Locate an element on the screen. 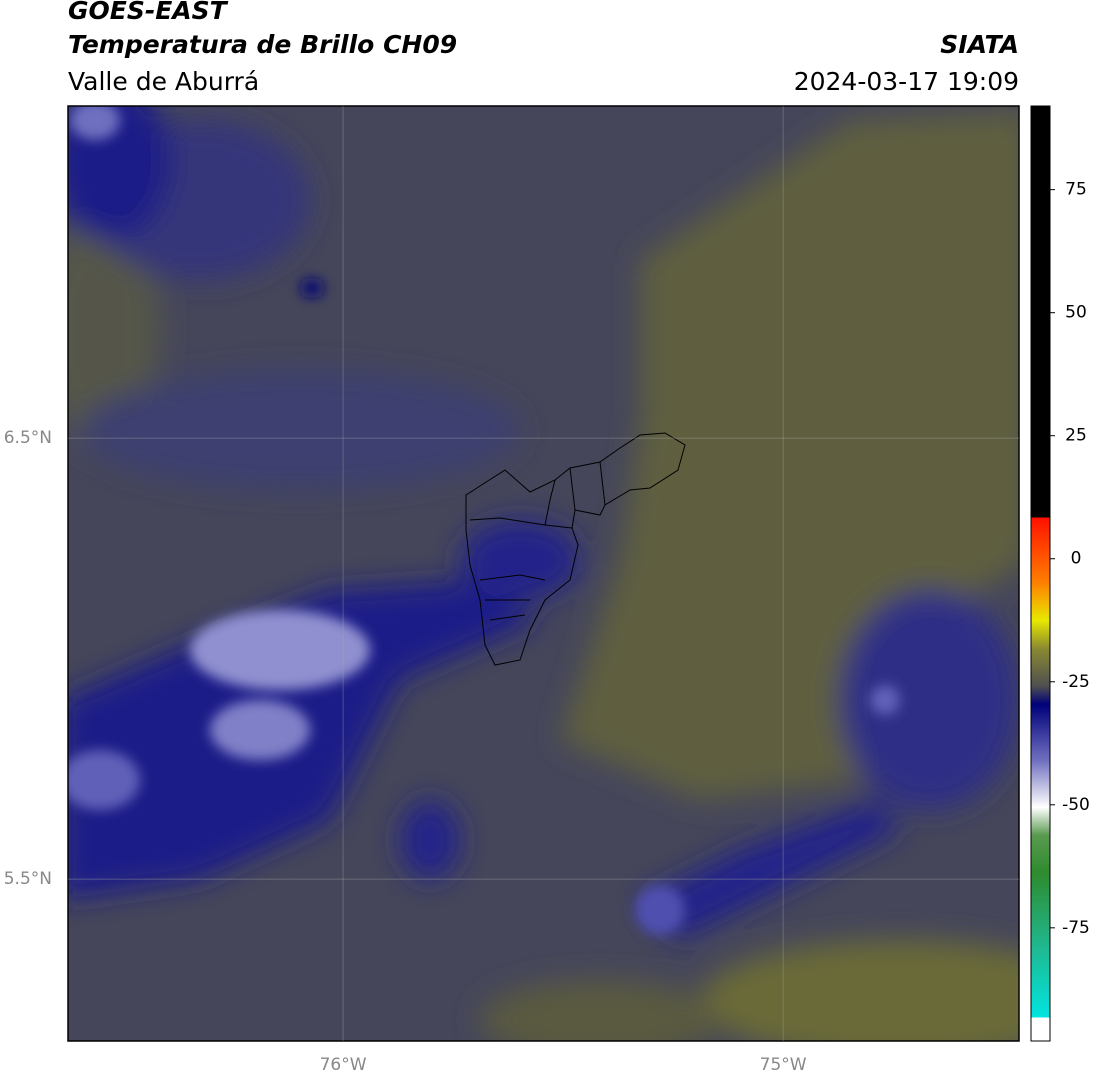 The image size is (1094, 1082). colorbar is located at coordinates (1040, 573).